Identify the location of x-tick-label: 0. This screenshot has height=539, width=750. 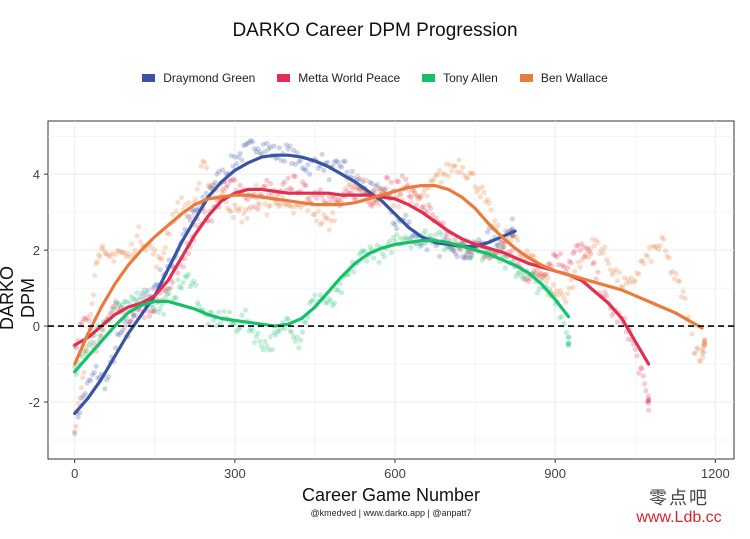
(74, 473).